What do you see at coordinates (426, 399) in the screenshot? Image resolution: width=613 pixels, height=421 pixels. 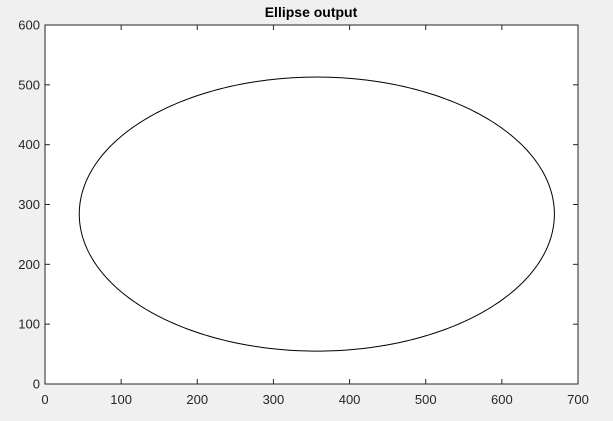 I see `x-tick-label: 500` at bounding box center [426, 399].